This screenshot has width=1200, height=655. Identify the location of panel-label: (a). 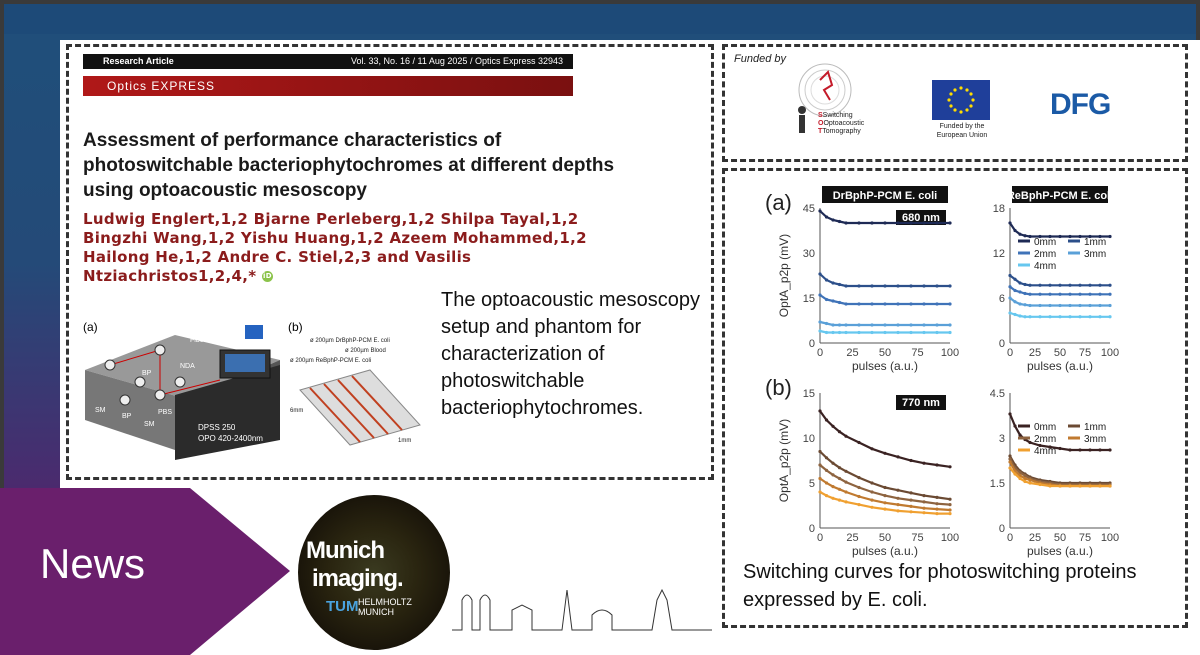
(778, 202).